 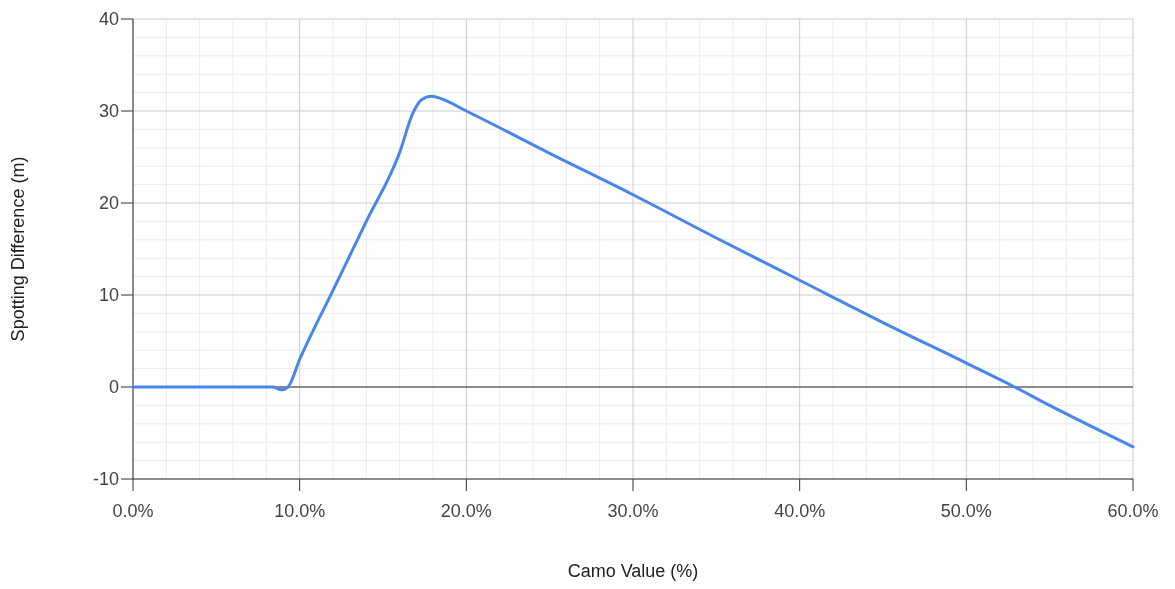 What do you see at coordinates (1133, 511) in the screenshot?
I see `x-tick-label: 60.0%` at bounding box center [1133, 511].